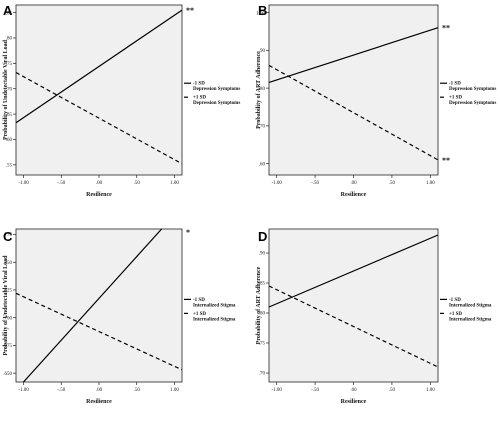  What do you see at coordinates (9, 115) in the screenshot?
I see `y-tick-label: .65` at bounding box center [9, 115].